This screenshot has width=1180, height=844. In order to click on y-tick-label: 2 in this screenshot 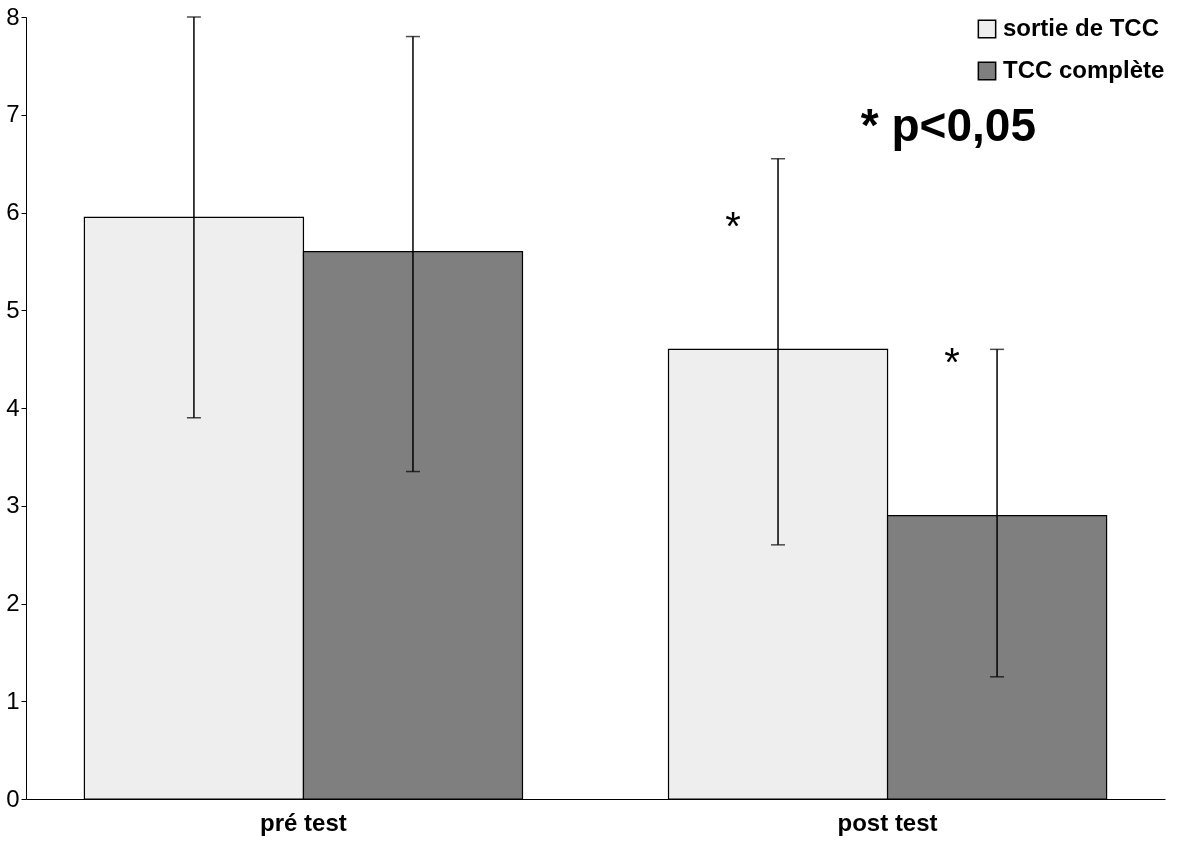, I will do `click(13, 602)`.